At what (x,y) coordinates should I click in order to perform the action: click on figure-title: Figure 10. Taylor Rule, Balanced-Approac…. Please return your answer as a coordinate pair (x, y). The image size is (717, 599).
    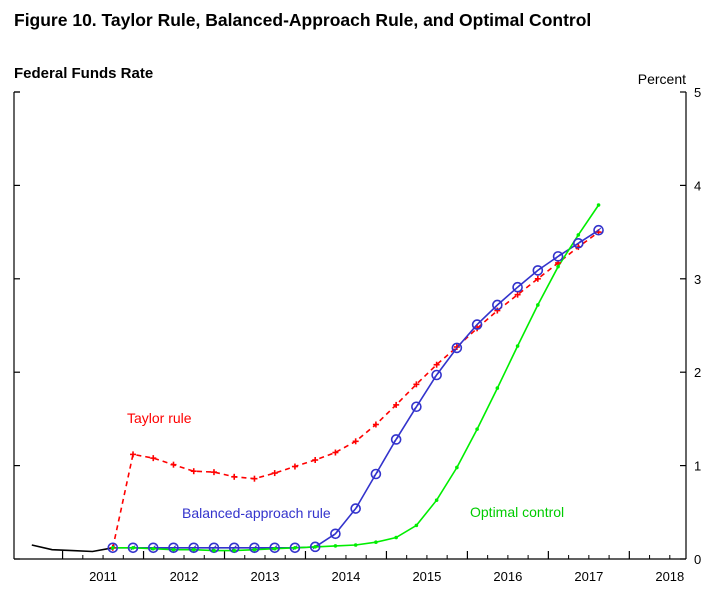
    Looking at the image, I should click on (303, 20).